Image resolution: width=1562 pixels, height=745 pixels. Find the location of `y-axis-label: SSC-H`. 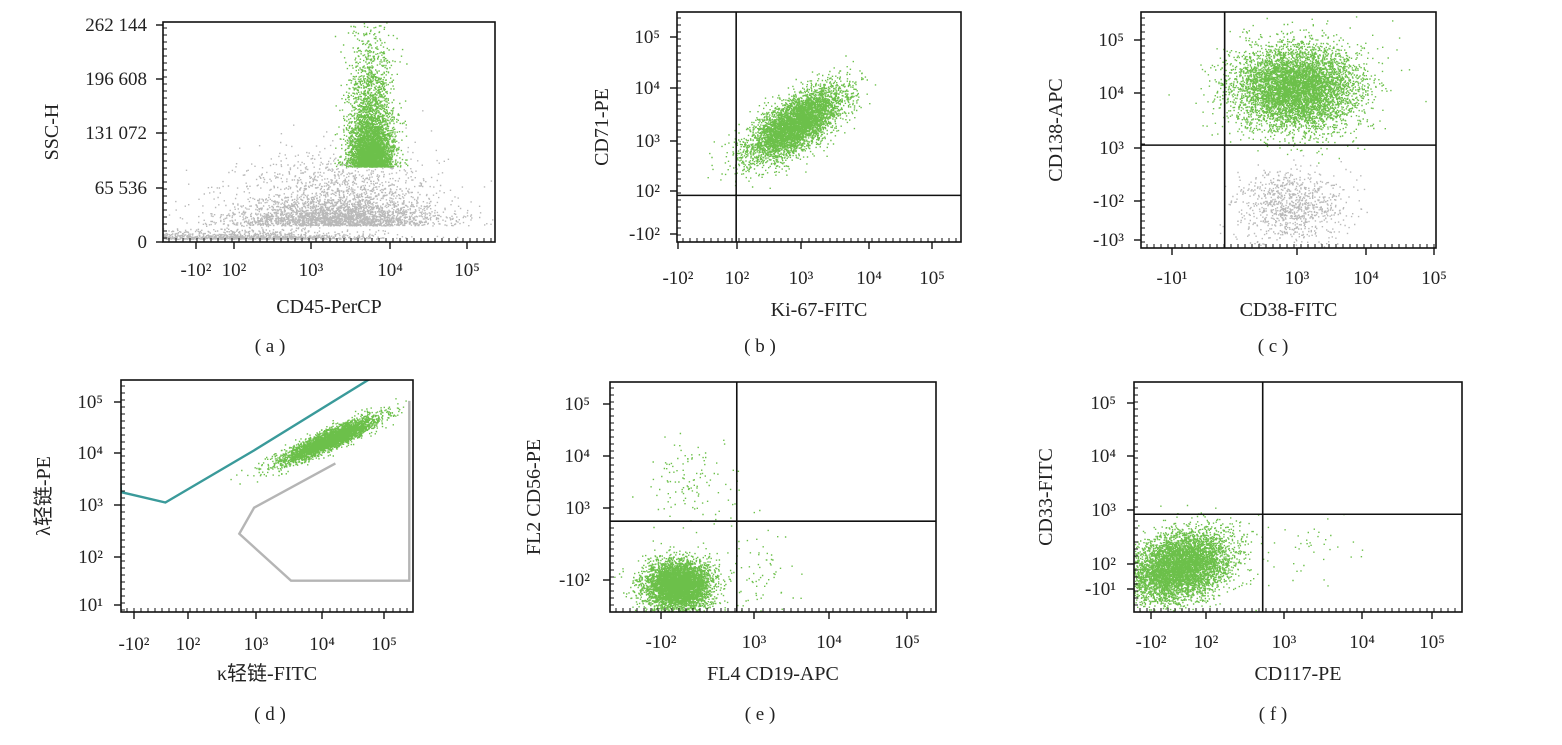

y-axis-label: SSC-H is located at coordinates (52, 132).